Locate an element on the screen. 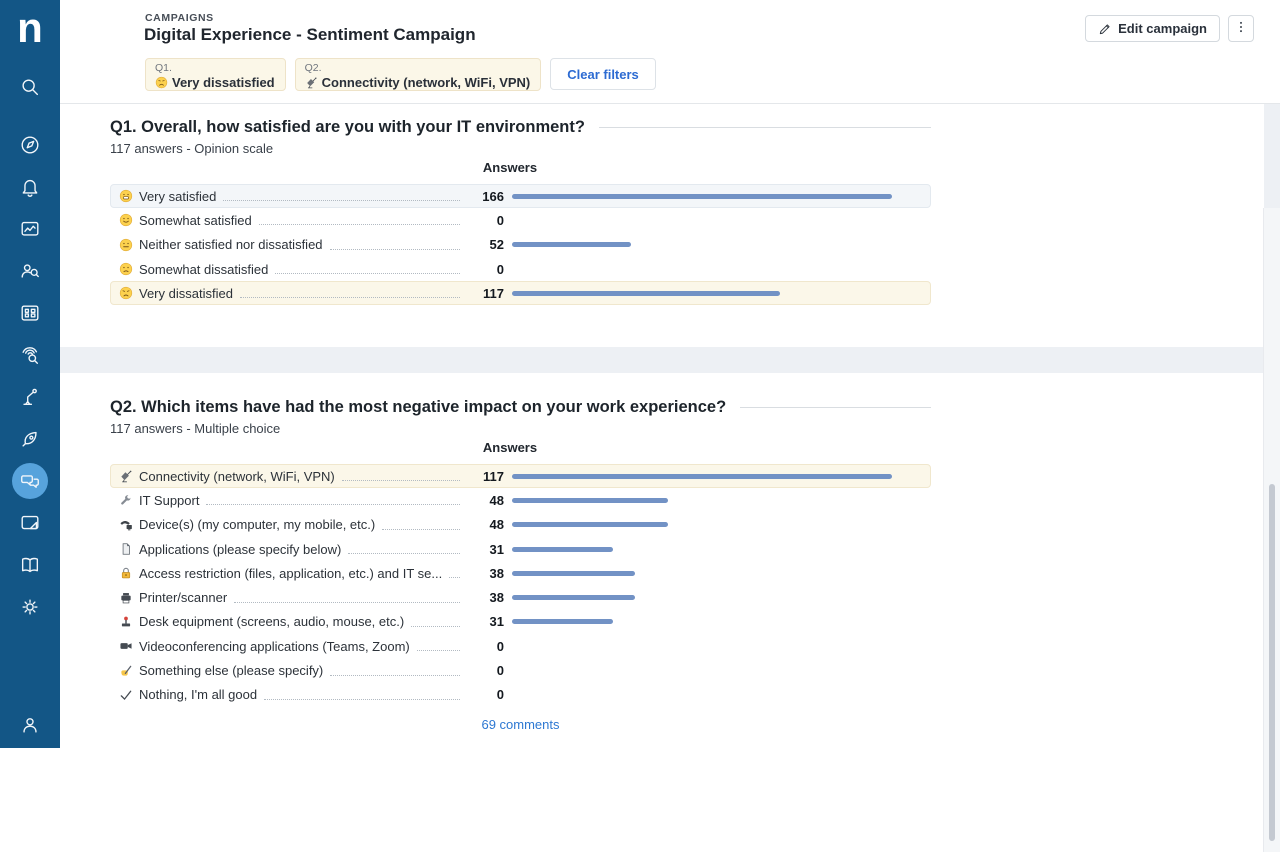 The image size is (1280, 852). filter-chip-text: Connectivity (network, WiFi, VPN) is located at coordinates (426, 82).